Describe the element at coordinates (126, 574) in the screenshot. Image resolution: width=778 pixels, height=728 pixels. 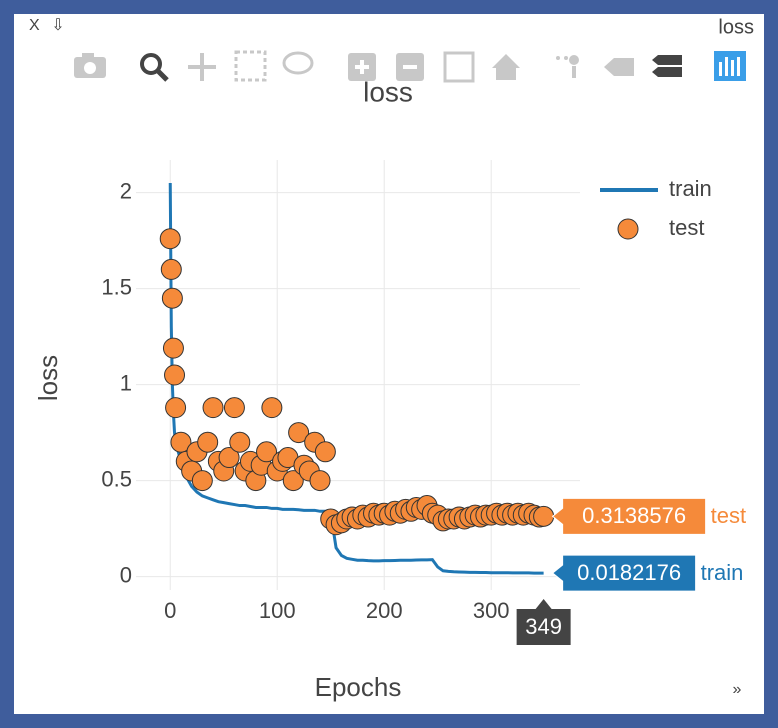
I see `y-tick-label: 0` at that location.